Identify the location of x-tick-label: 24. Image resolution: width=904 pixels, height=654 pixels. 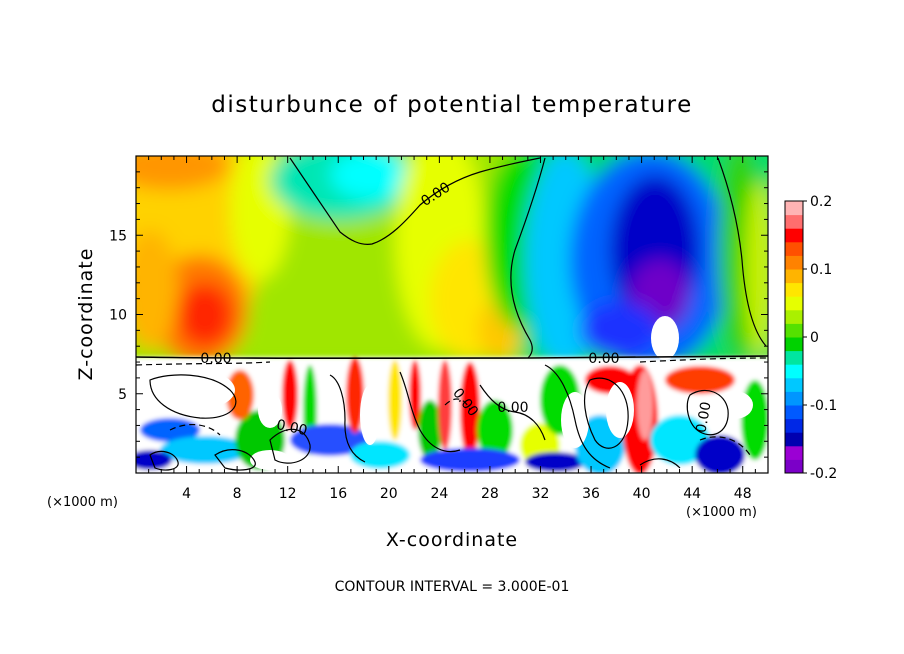
(439, 494).